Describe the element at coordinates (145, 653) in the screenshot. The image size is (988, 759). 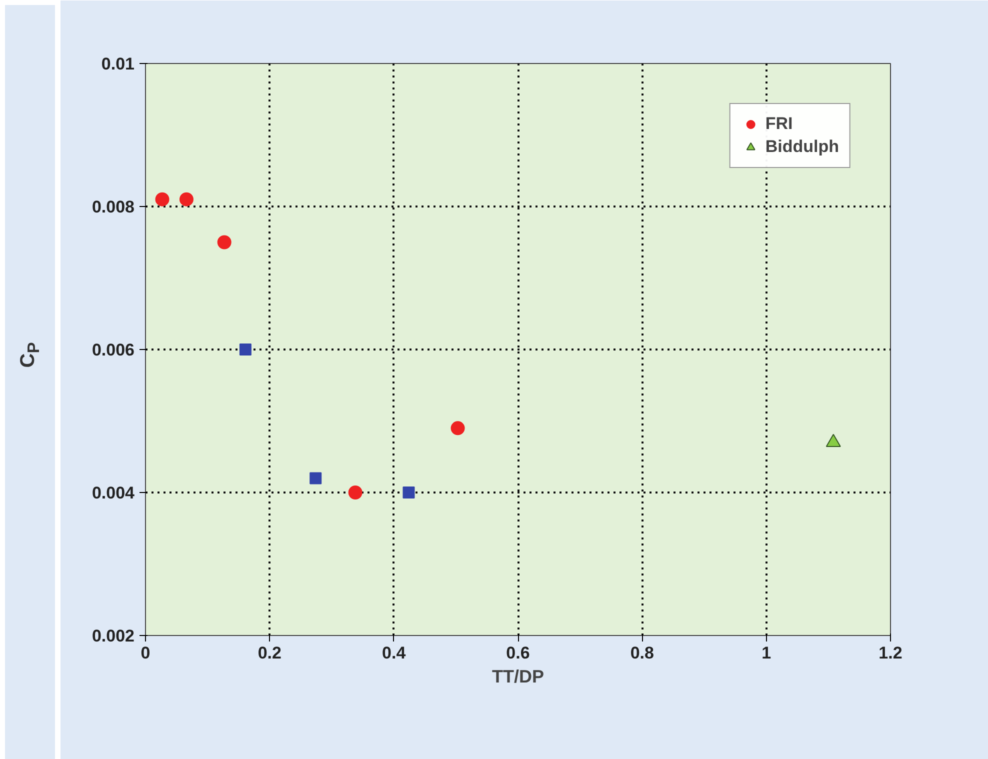
I see `x-tick-label: 0` at that location.